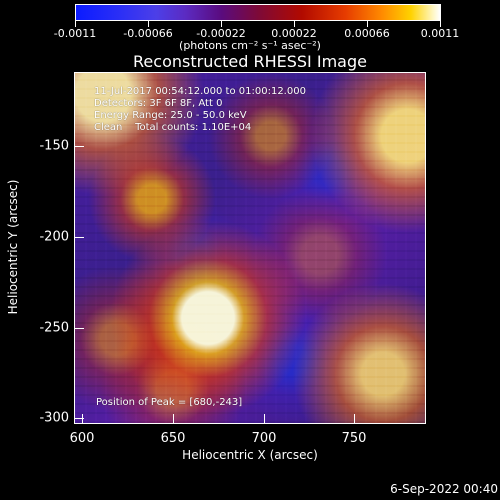 The height and width of the screenshot is (500, 500). Describe the element at coordinates (258, 25) in the screenshot. I see `colorbar-ticks` at that location.